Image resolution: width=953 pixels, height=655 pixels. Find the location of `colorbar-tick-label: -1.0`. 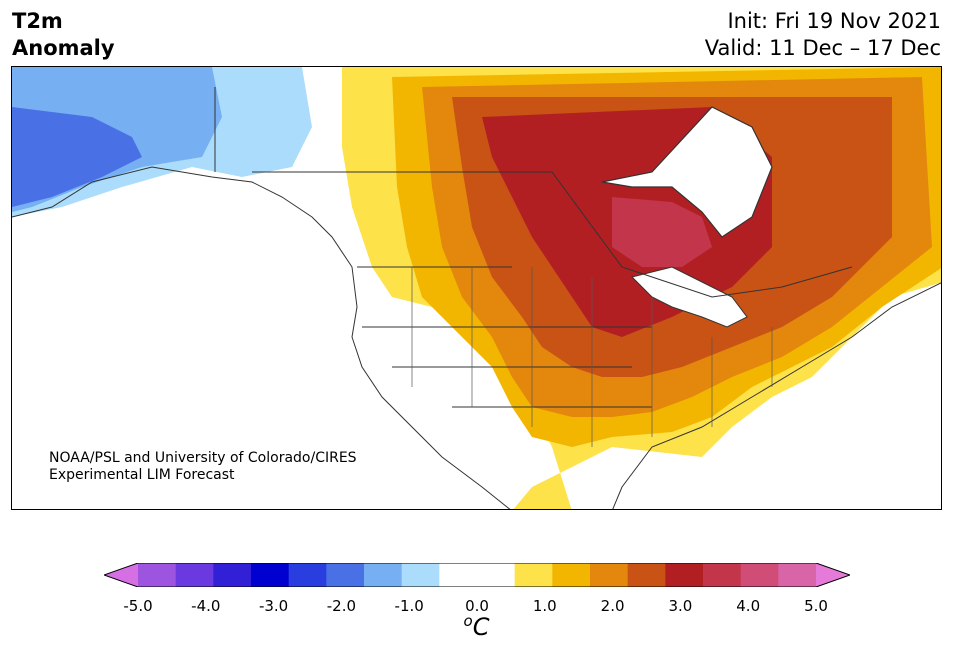

colorbar-tick-label: -1.0 is located at coordinates (409, 606).